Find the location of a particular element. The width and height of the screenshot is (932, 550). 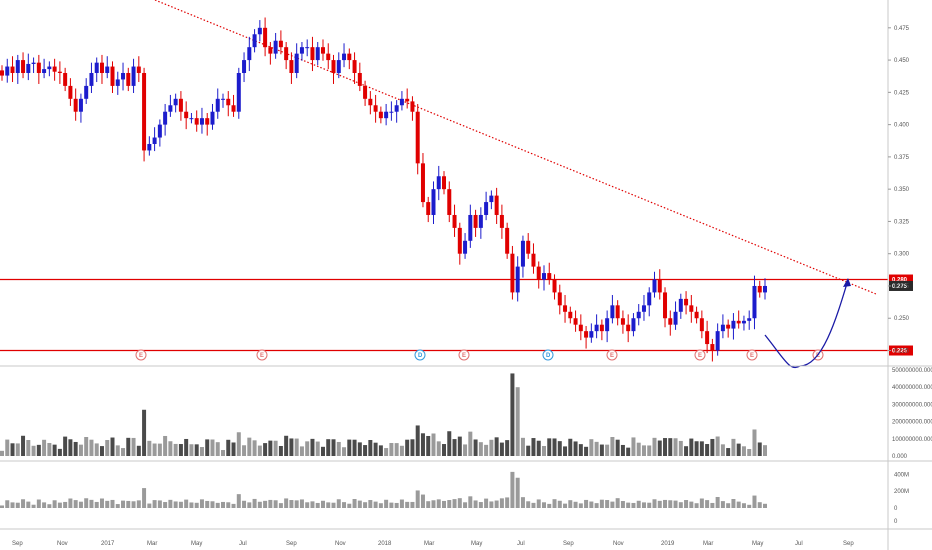

date-label: Sep is located at coordinates (291, 544).